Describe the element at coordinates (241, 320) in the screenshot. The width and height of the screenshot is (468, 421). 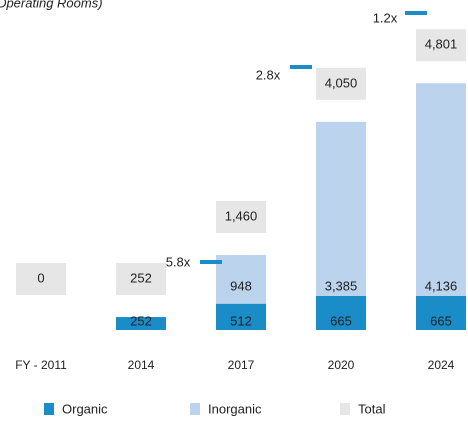
I see `data-label: 512` at that location.